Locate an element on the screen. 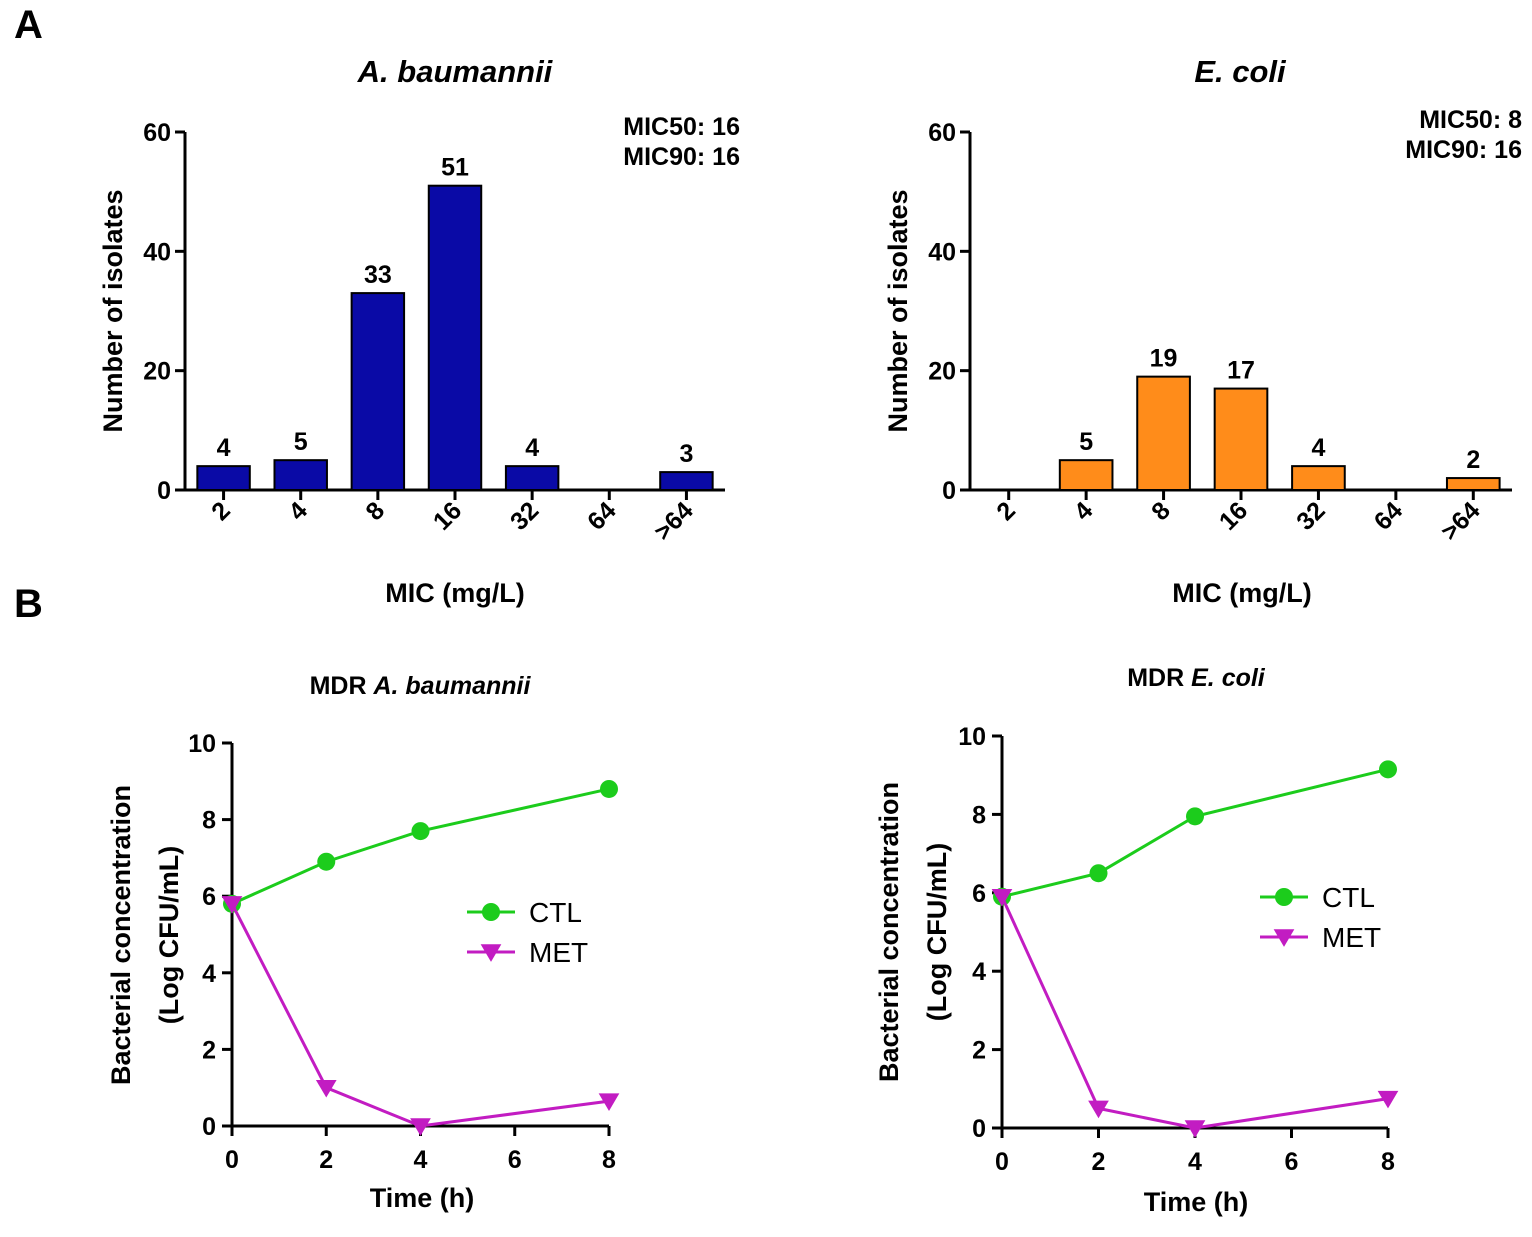 Image resolution: width=1532 pixels, height=1237 pixels. bar-value-label: 17 is located at coordinates (1241, 371).